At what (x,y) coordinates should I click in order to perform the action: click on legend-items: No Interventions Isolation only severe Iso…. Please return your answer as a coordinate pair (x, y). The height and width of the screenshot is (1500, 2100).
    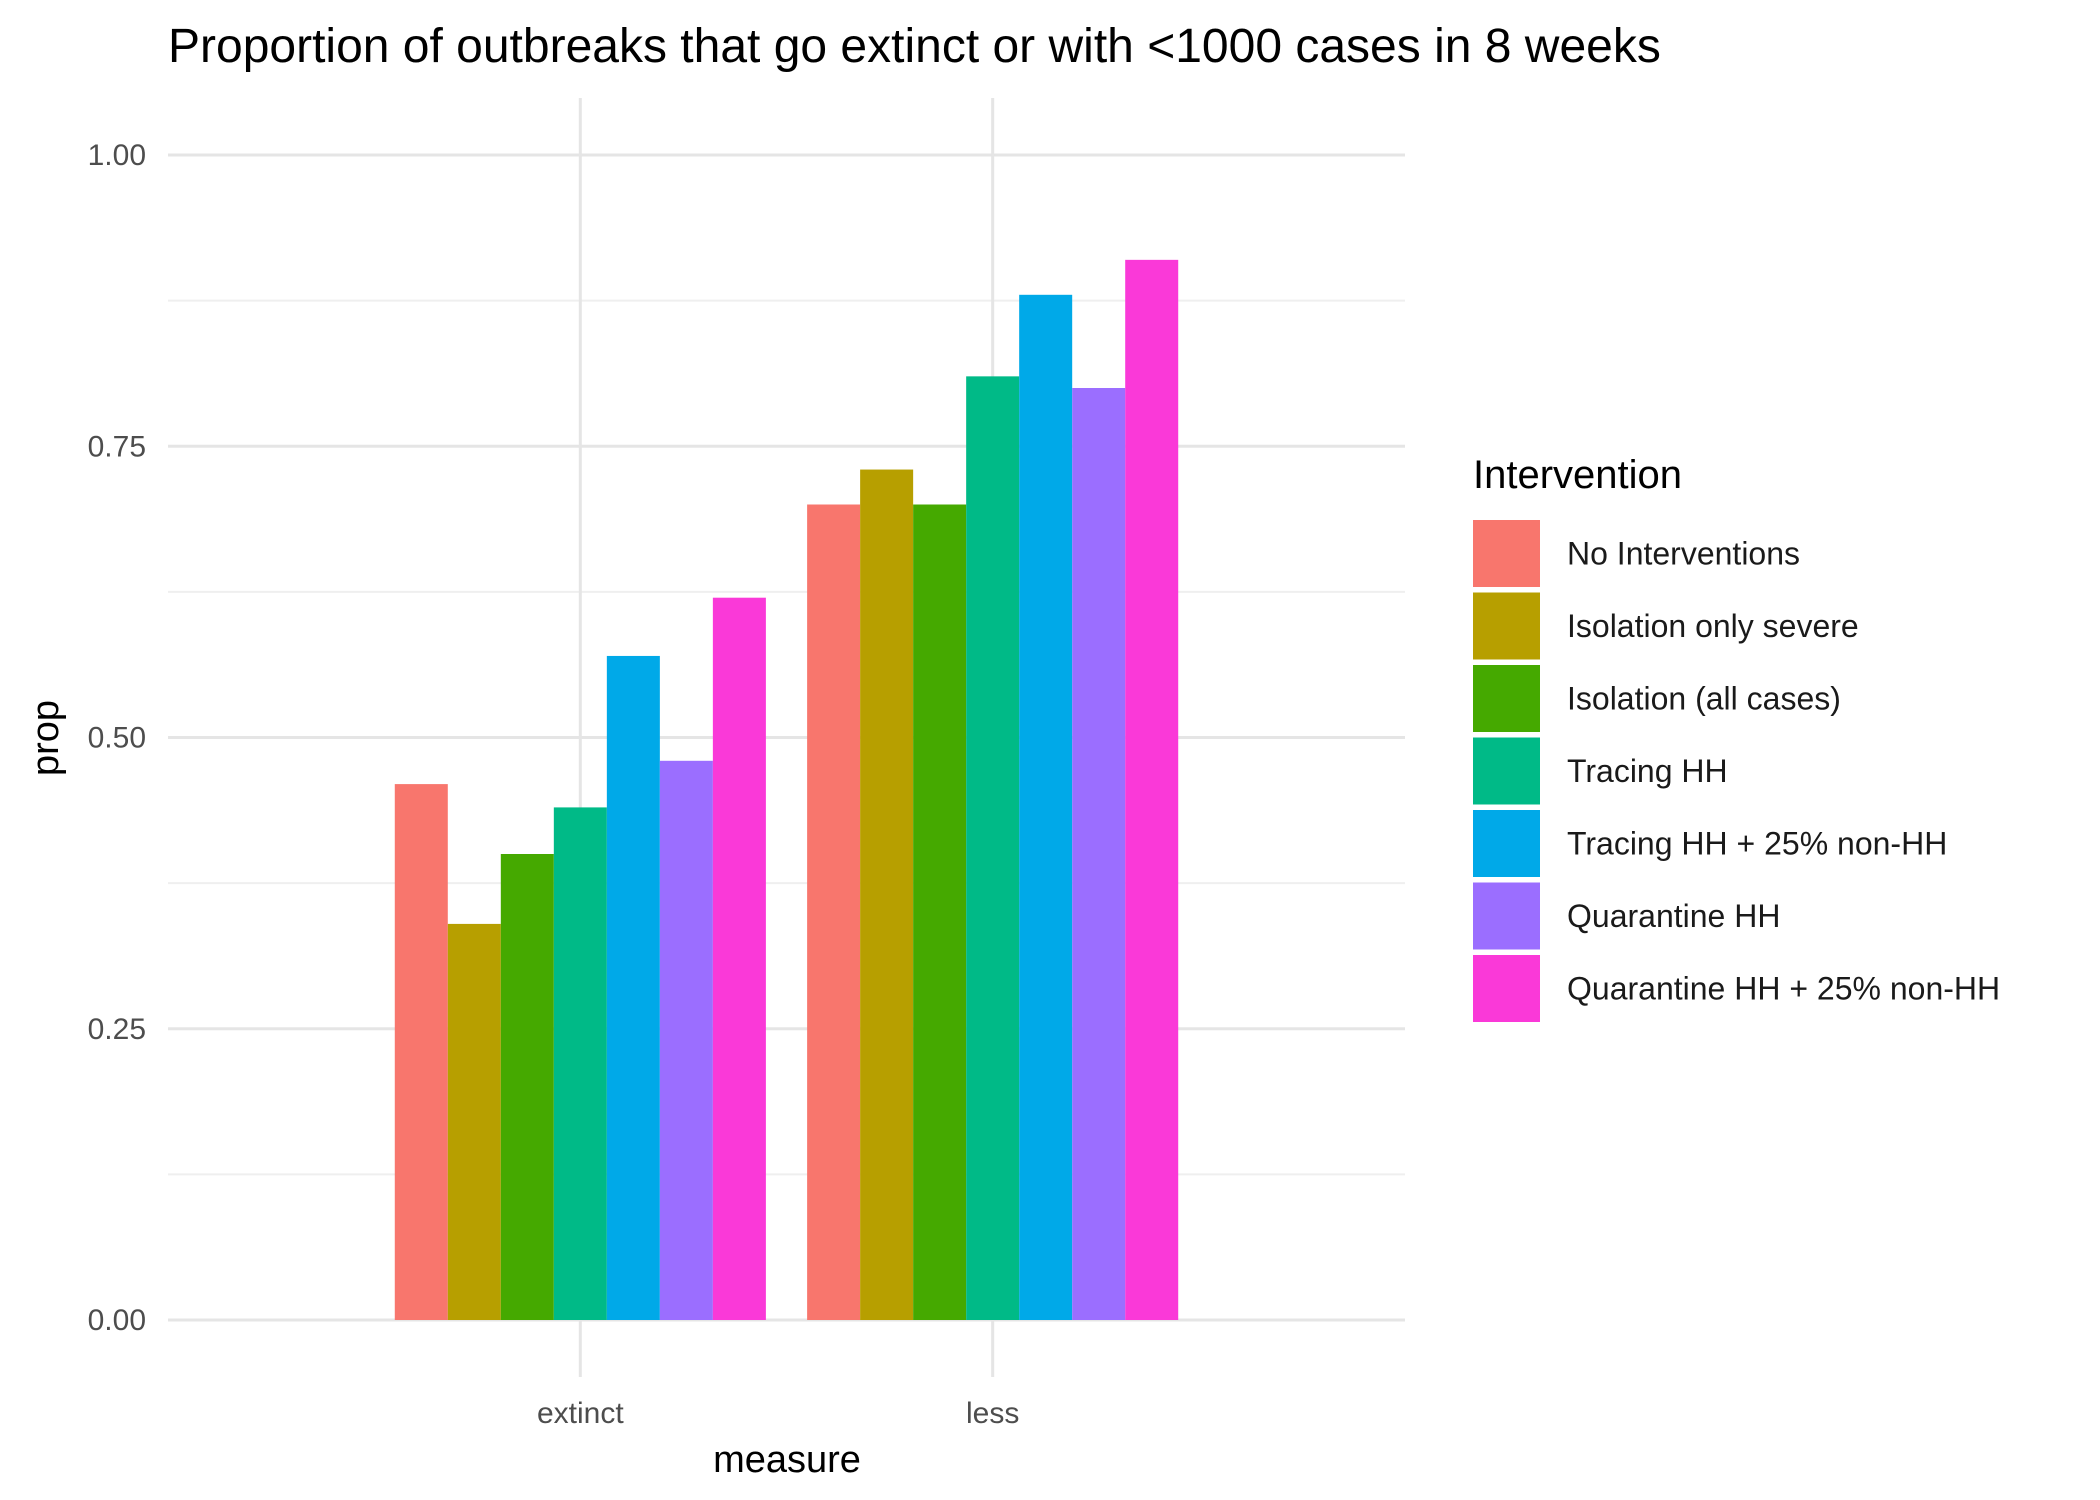
    Looking at the image, I should click on (1736, 771).